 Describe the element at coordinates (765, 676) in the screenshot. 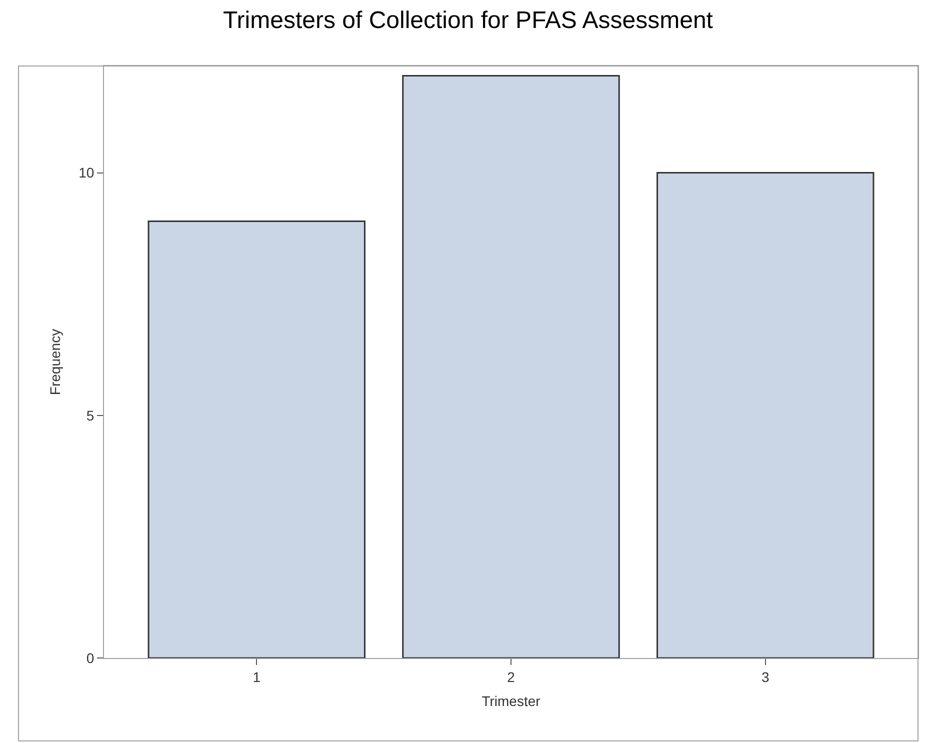

I see `x-tick-label: 3` at that location.